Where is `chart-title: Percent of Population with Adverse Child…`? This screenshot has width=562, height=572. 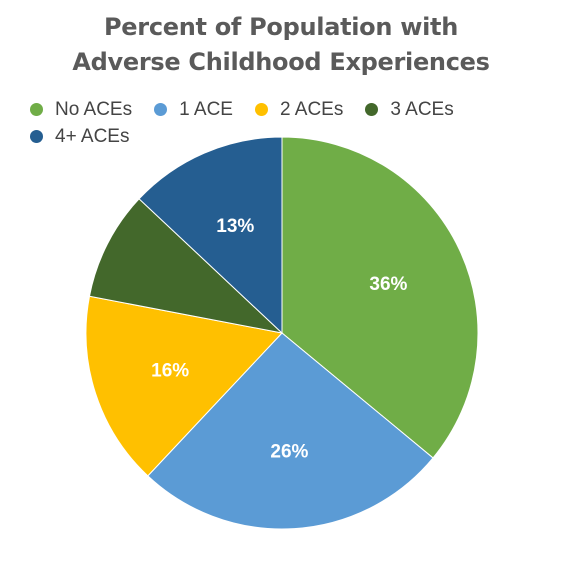 chart-title: Percent of Population with Adverse Child… is located at coordinates (281, 45).